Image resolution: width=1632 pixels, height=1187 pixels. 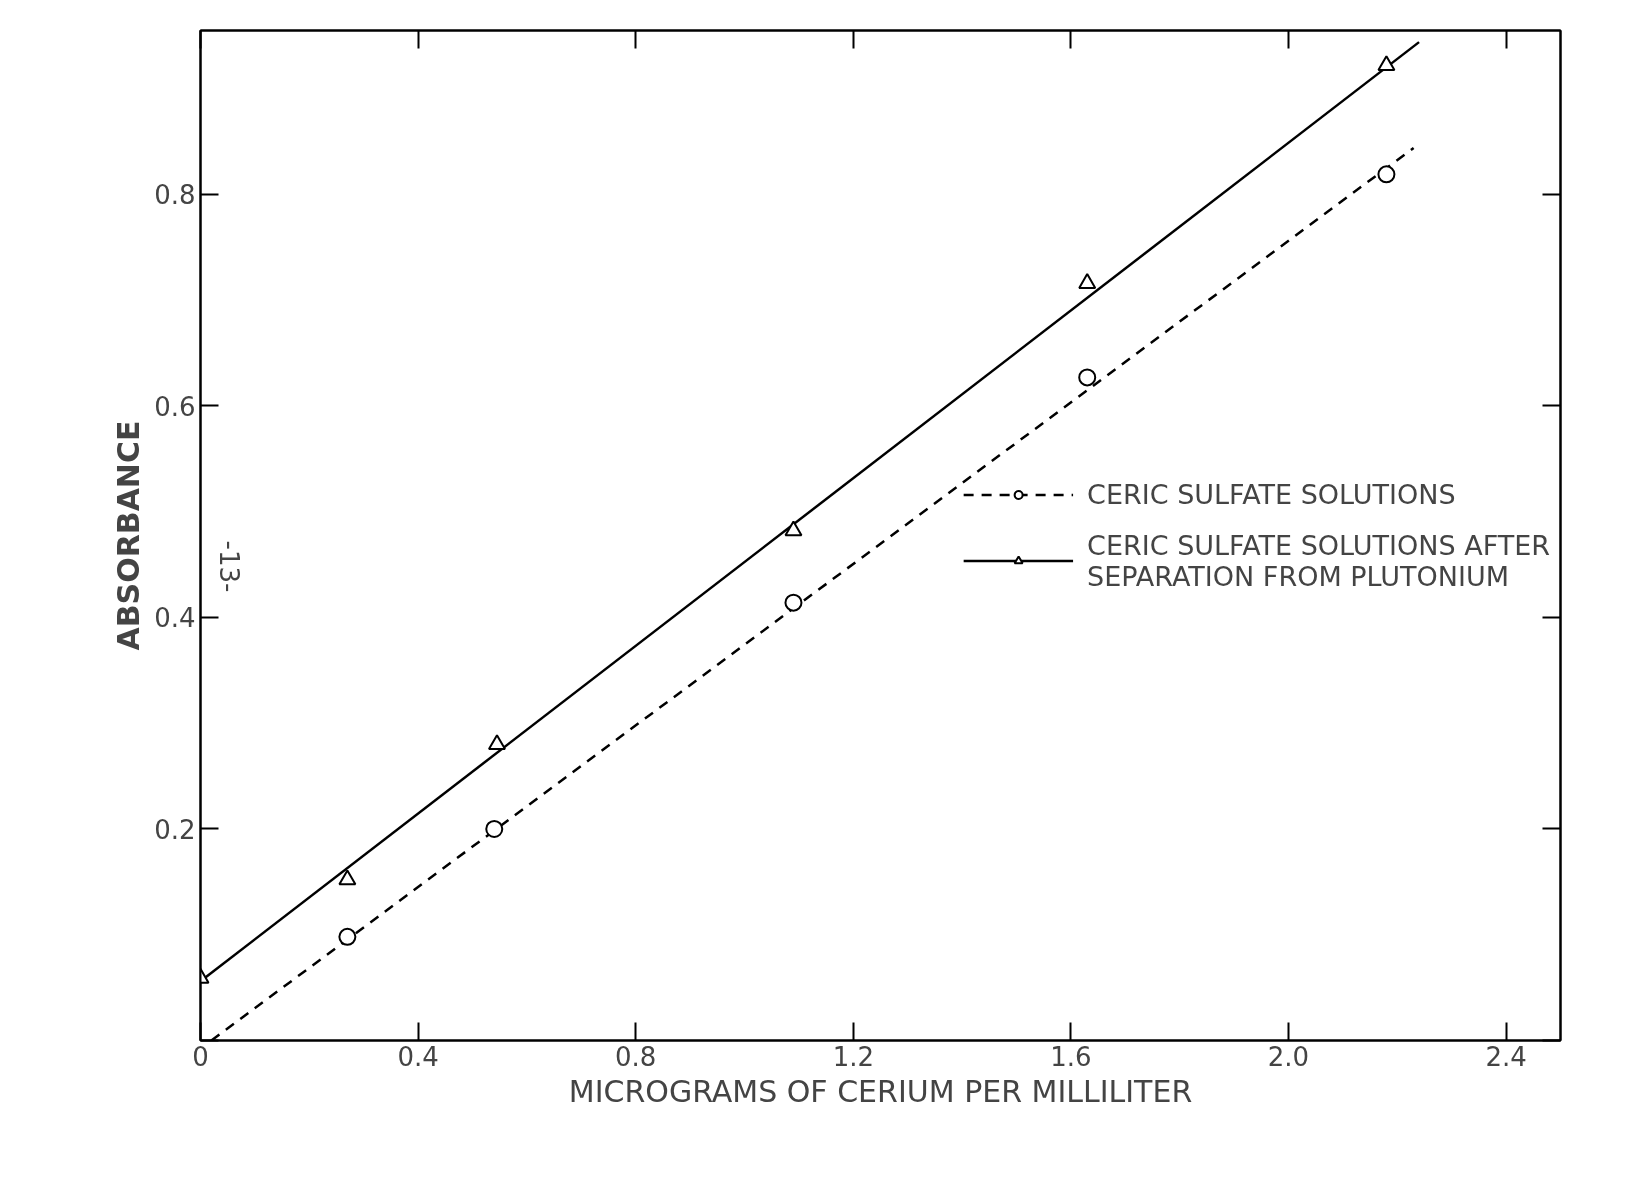 What do you see at coordinates (1318, 560) in the screenshot?
I see `legend-label: CERIC SULFATE SOLUTIONS AFTER SEPARATION FROM PLUTONIUM` at bounding box center [1318, 560].